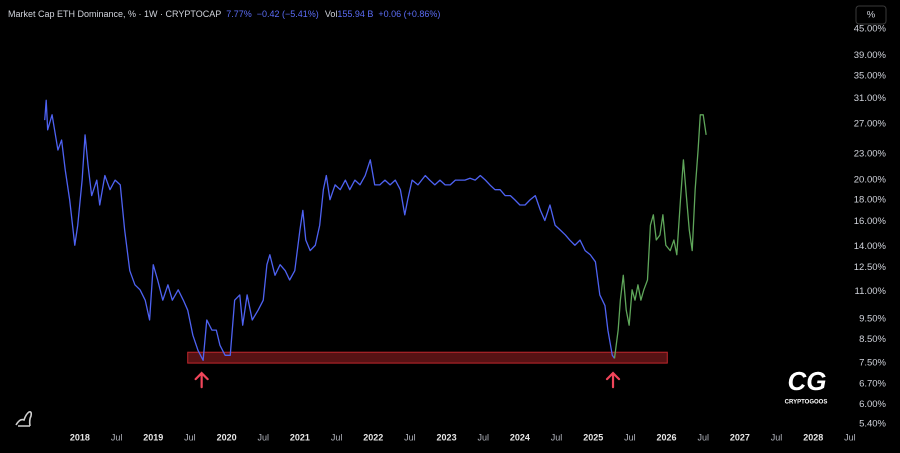 Image resolution: width=900 pixels, height=453 pixels. I want to click on x-tick-label: 2025, so click(593, 437).